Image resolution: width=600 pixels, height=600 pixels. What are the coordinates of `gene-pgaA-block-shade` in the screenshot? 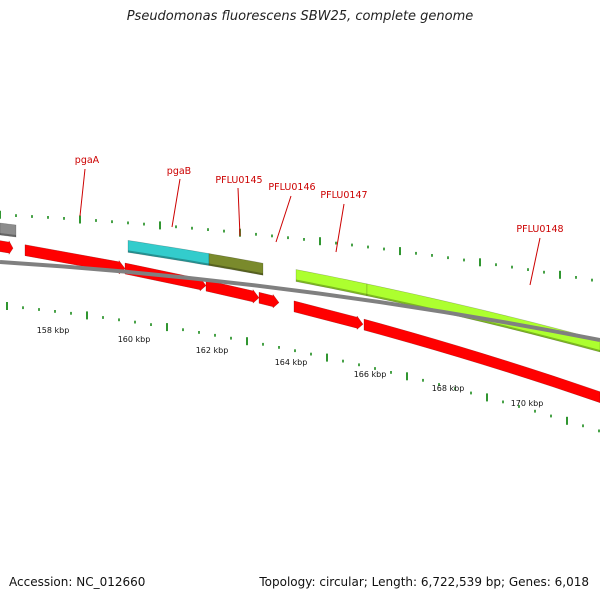 It's located at (8, 235).